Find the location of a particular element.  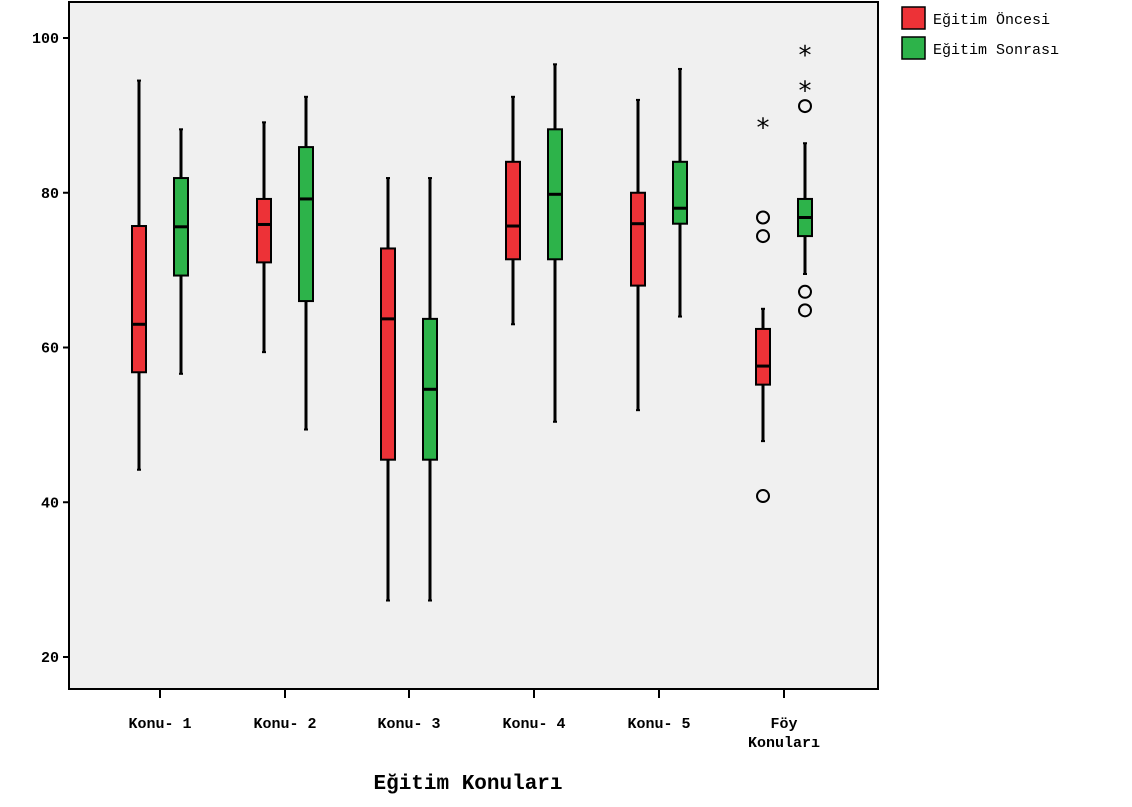

y-axis: 20 40 60 80 100 is located at coordinates (50, 349).